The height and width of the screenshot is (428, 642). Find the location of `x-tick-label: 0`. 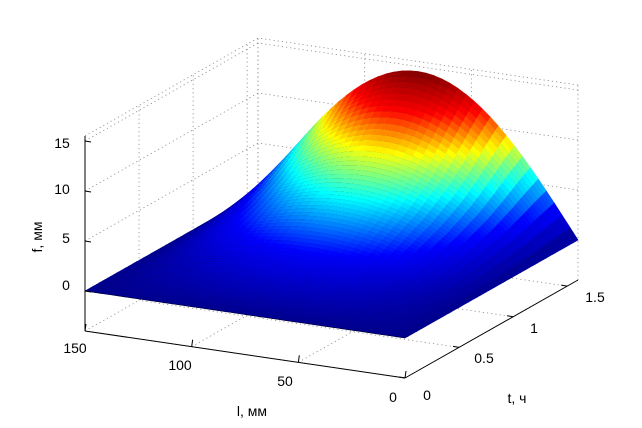

x-tick-label: 0 is located at coordinates (393, 397).